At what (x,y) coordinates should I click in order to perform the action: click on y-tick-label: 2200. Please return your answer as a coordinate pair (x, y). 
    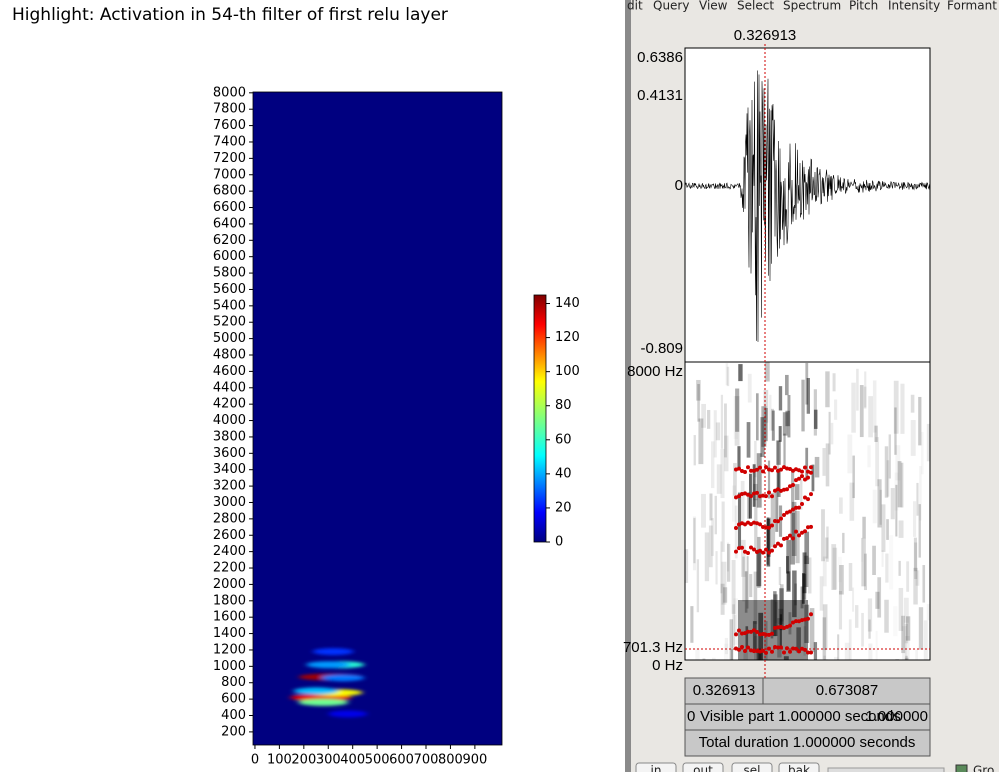
    Looking at the image, I should click on (229, 568).